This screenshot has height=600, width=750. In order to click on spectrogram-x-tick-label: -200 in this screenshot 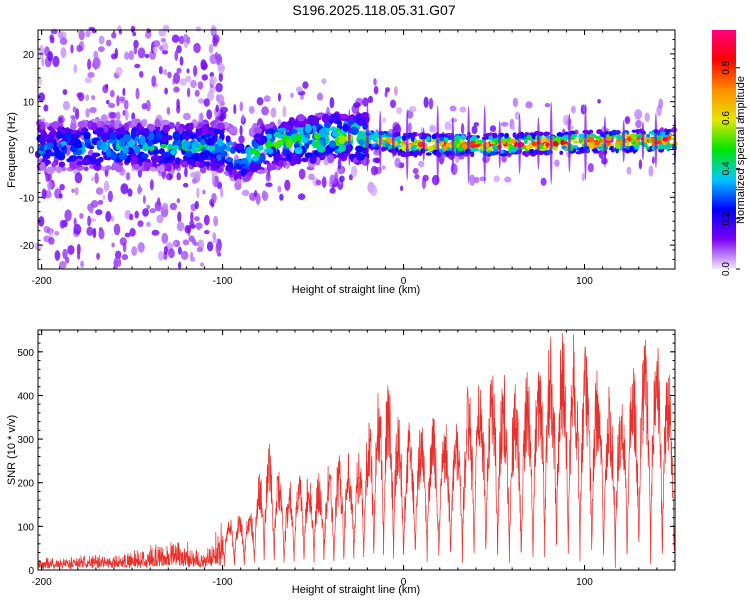, I will do `click(42, 281)`.